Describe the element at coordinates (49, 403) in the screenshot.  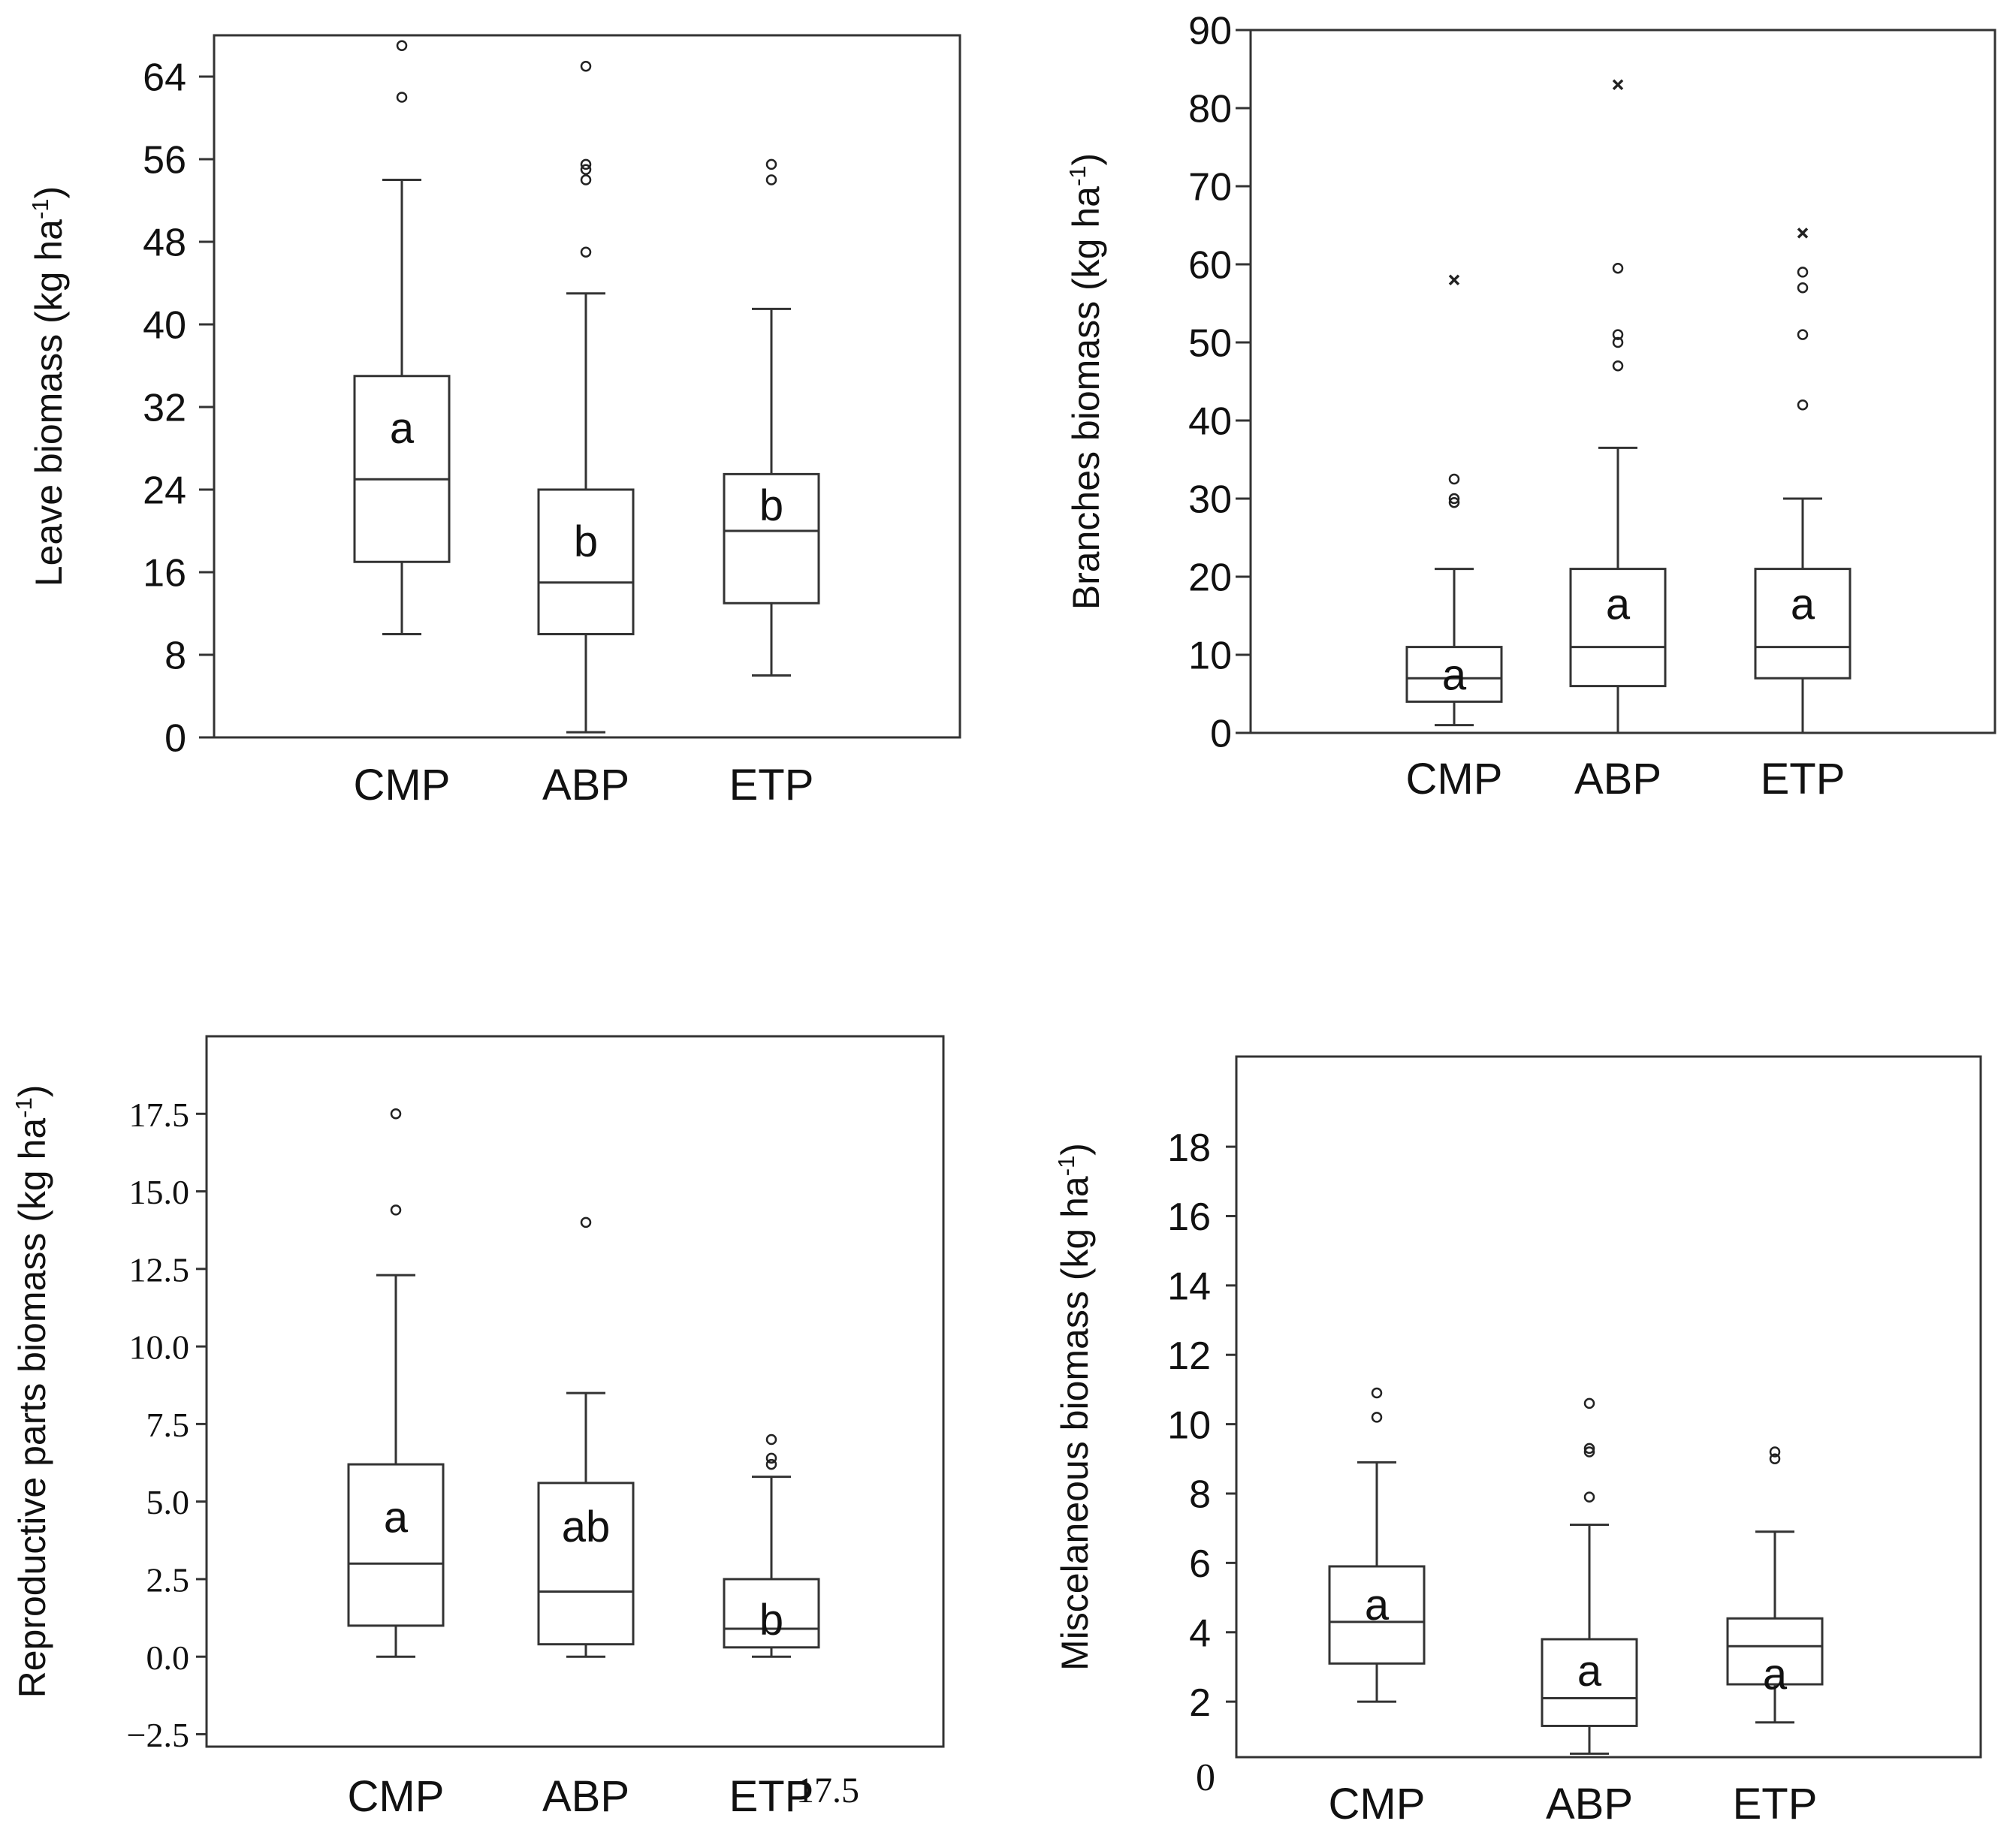
I see `y-axis-label-text: Leave biomass (kg ha` at that location.